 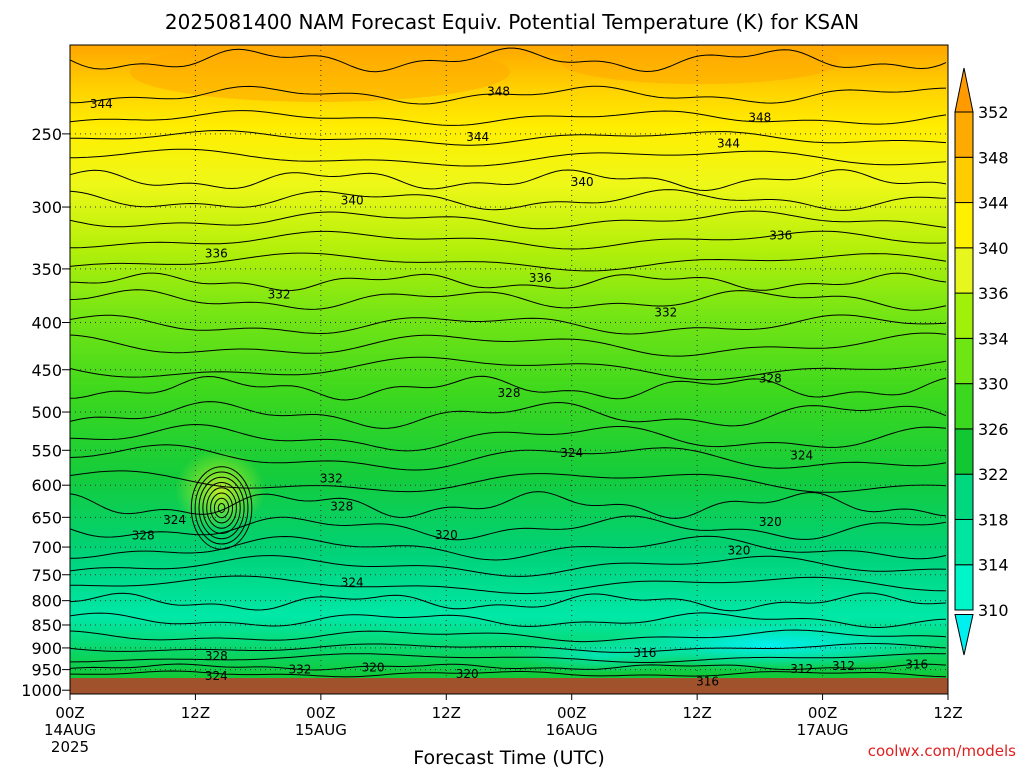 What do you see at coordinates (600, 655) in the screenshot?
I see `cold-pocket` at bounding box center [600, 655].